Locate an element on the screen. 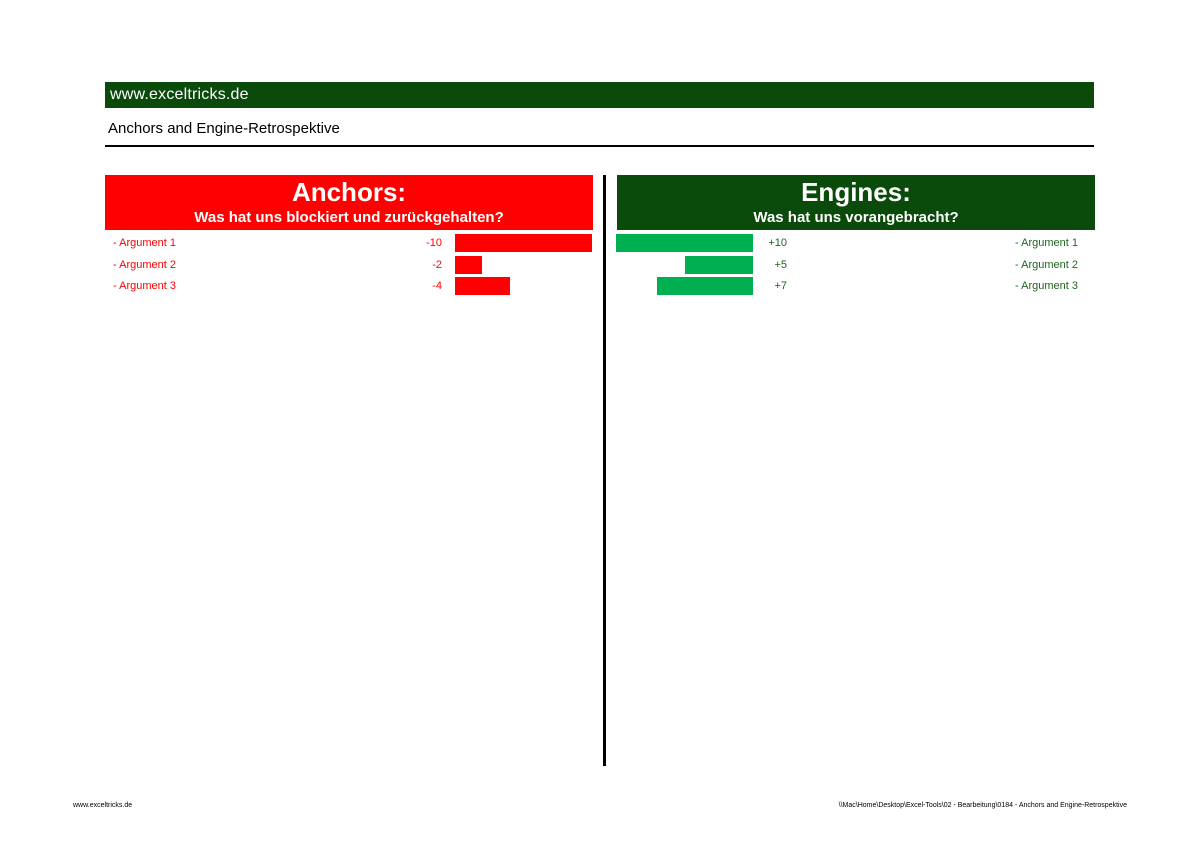 The image size is (1200, 848). page-title: Anchors and Engine-Retrospektive is located at coordinates (224, 128).